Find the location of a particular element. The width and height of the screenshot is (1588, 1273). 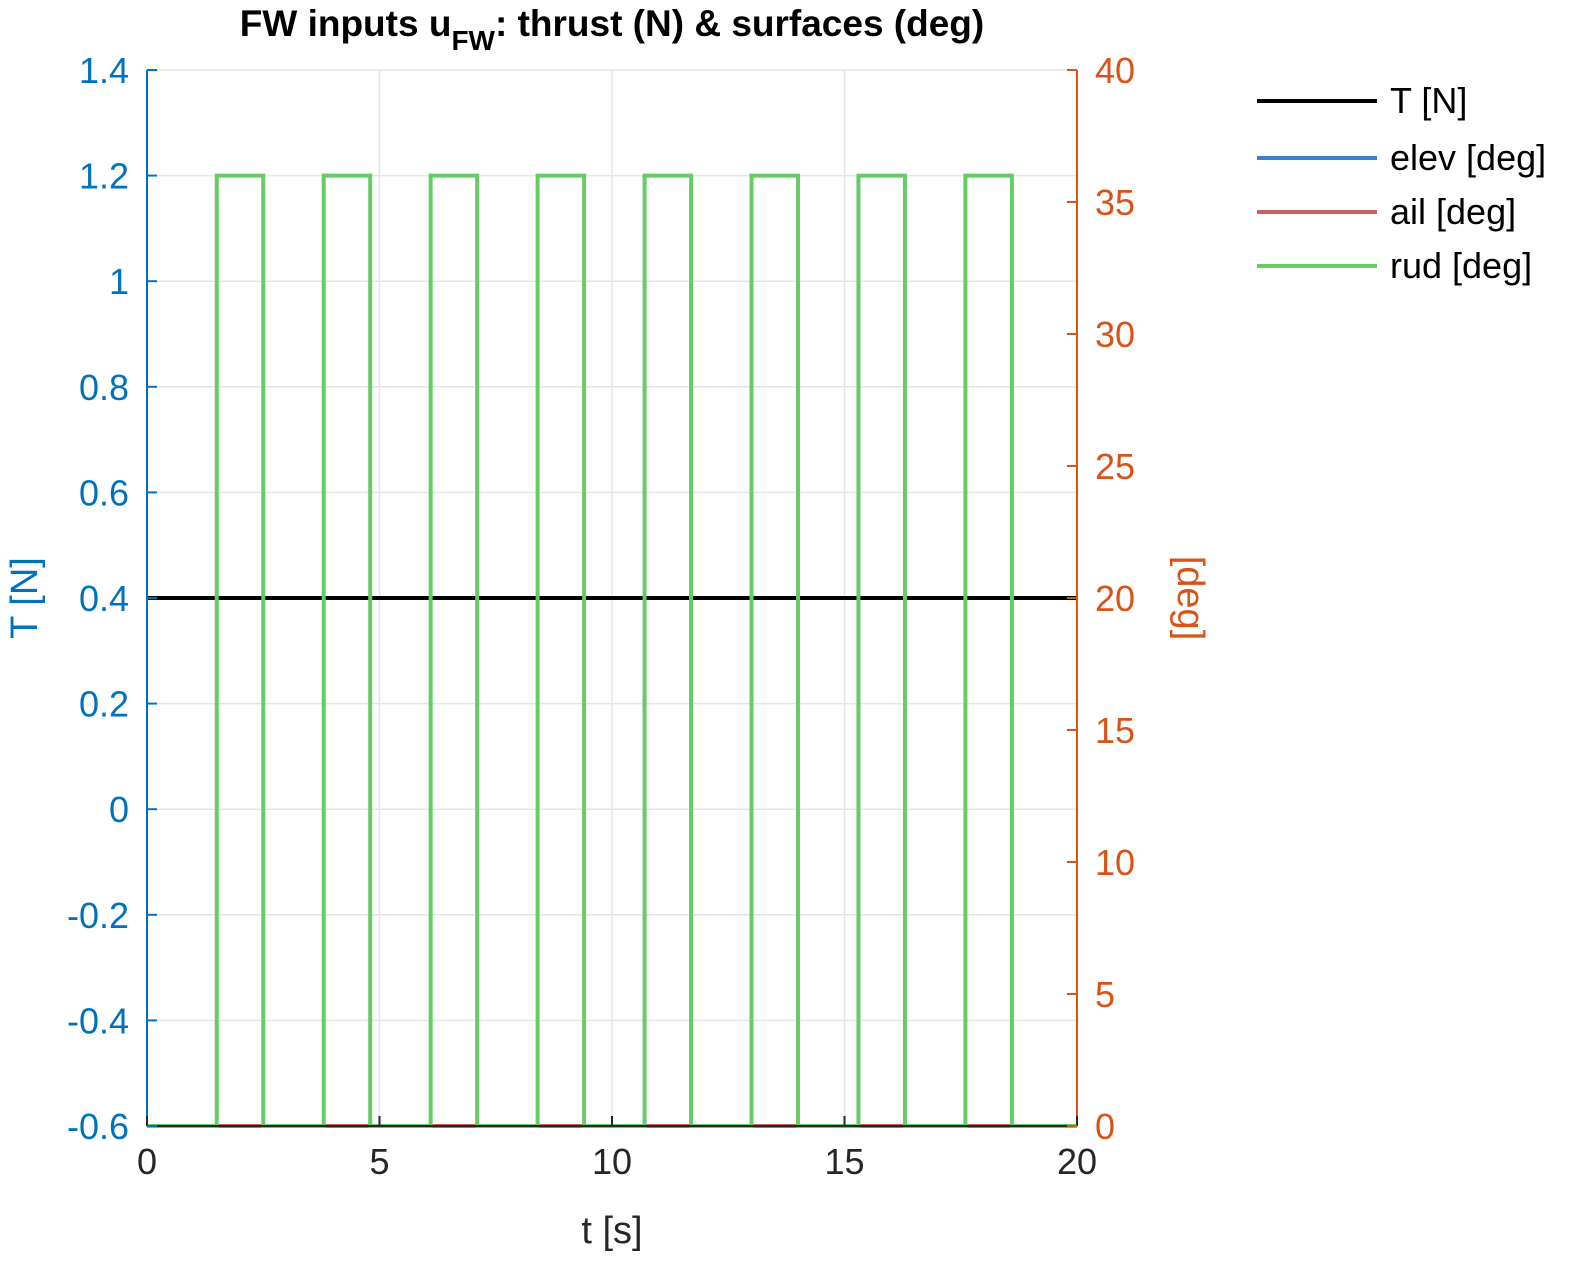

x-tick-label: 15 is located at coordinates (844, 1161).